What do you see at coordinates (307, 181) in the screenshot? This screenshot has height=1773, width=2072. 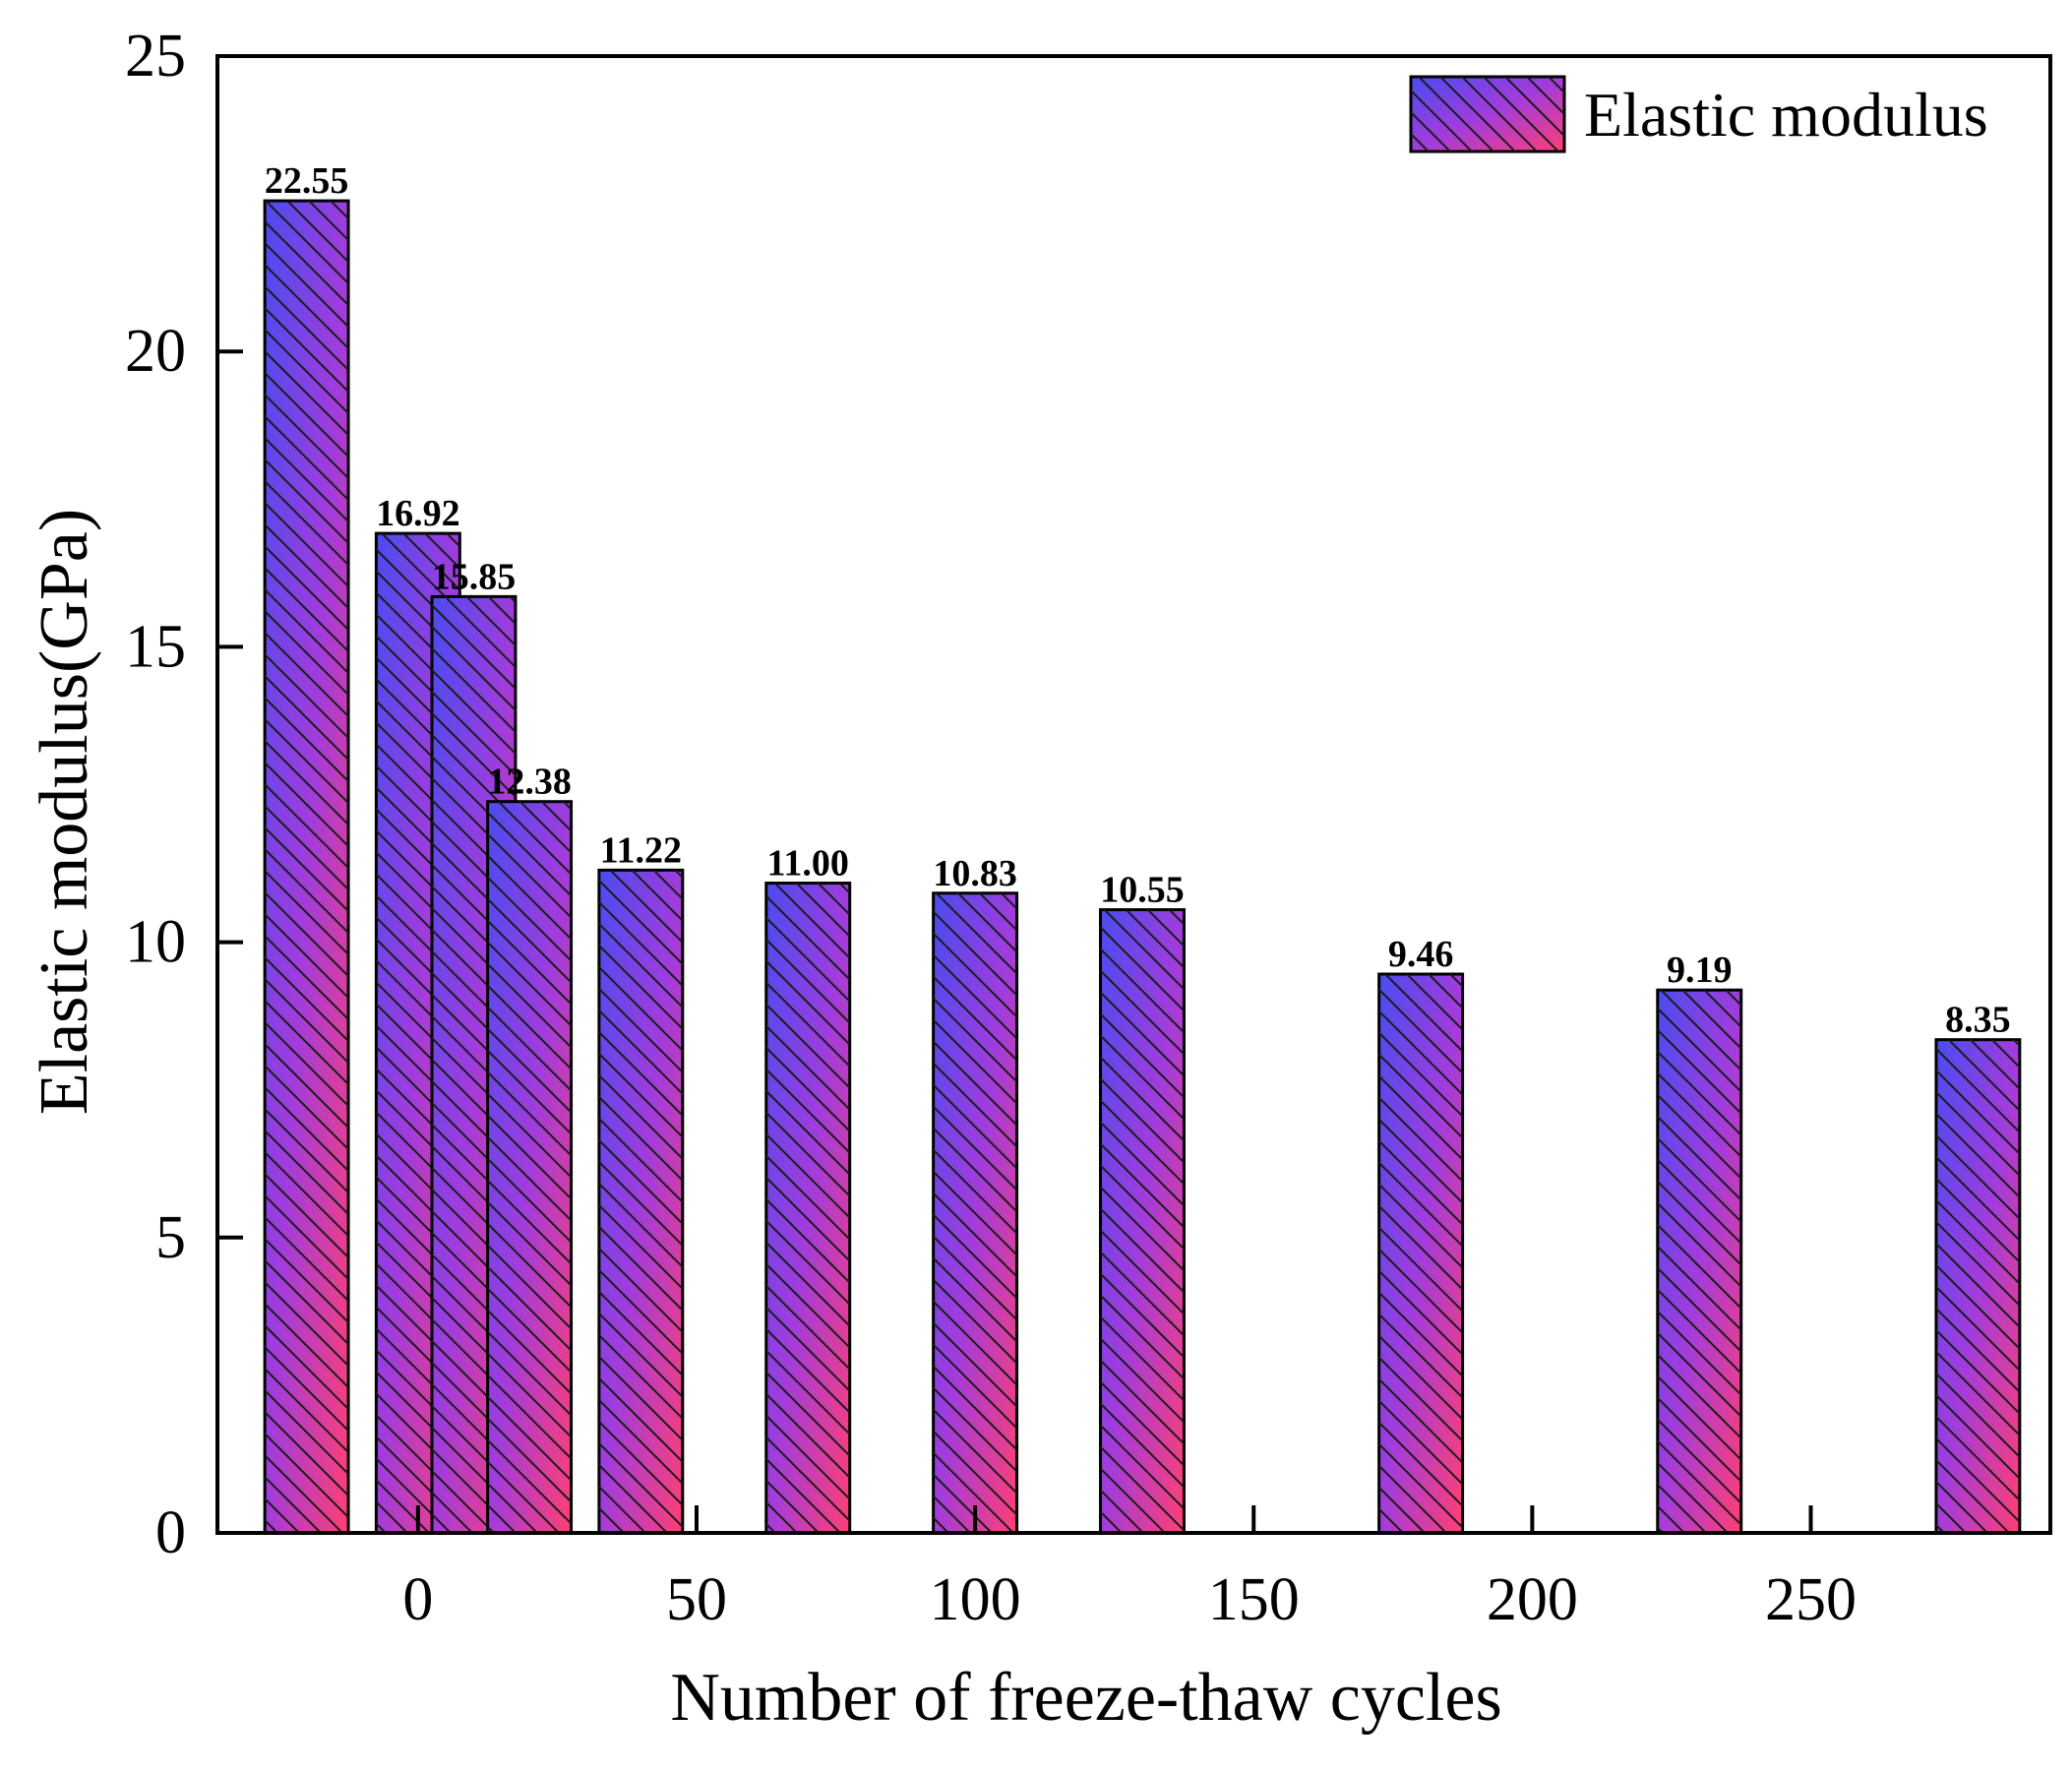 I see `bar-value-label: 22.55` at bounding box center [307, 181].